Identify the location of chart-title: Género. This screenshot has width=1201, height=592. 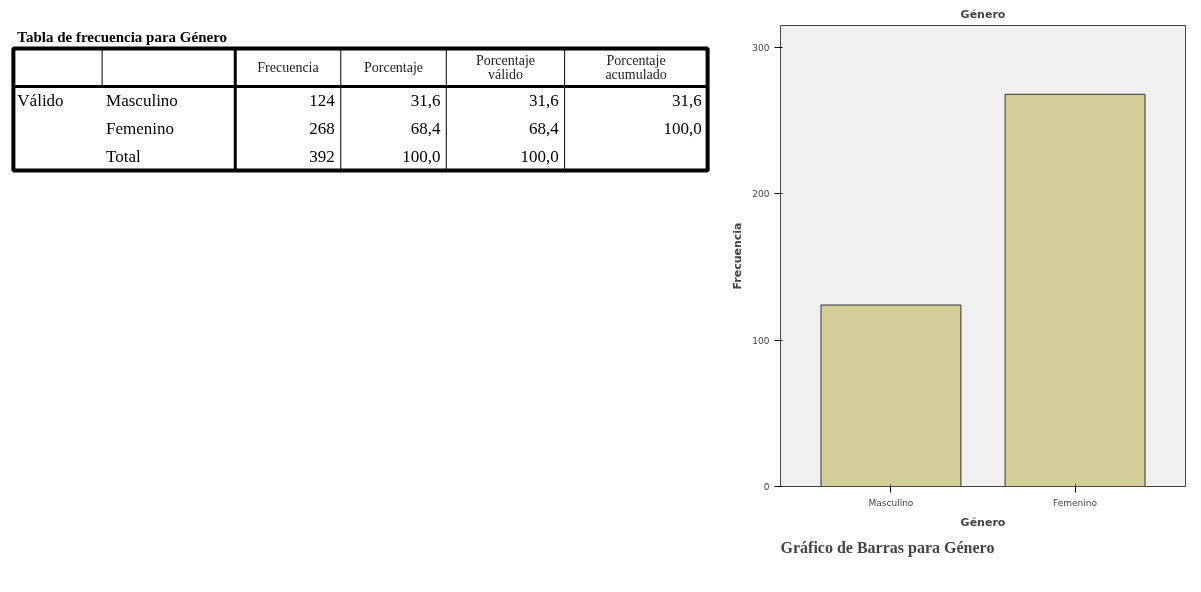
(983, 14).